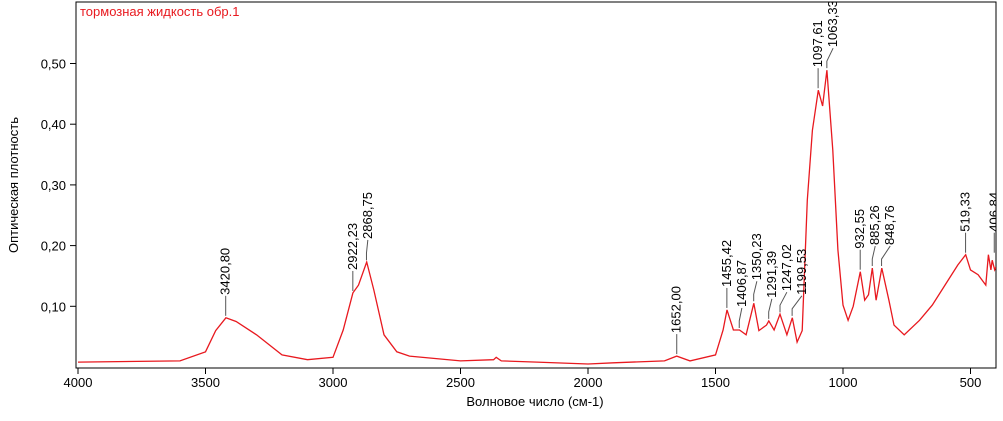 This screenshot has height=421, width=1003. What do you see at coordinates (588, 382) in the screenshot?
I see `x-tick-label: 2000` at bounding box center [588, 382].